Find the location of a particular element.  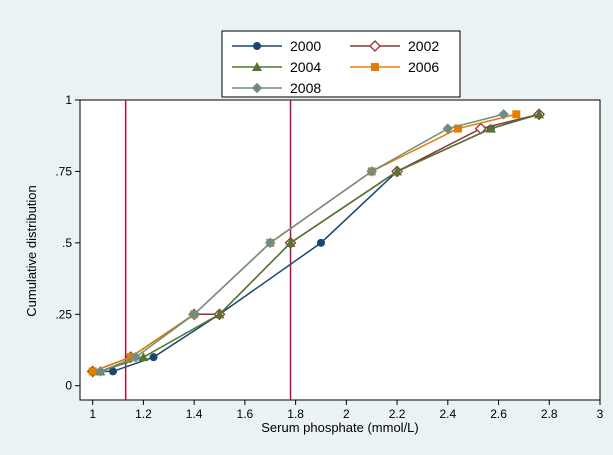

legend-box is located at coordinates (341, 64).